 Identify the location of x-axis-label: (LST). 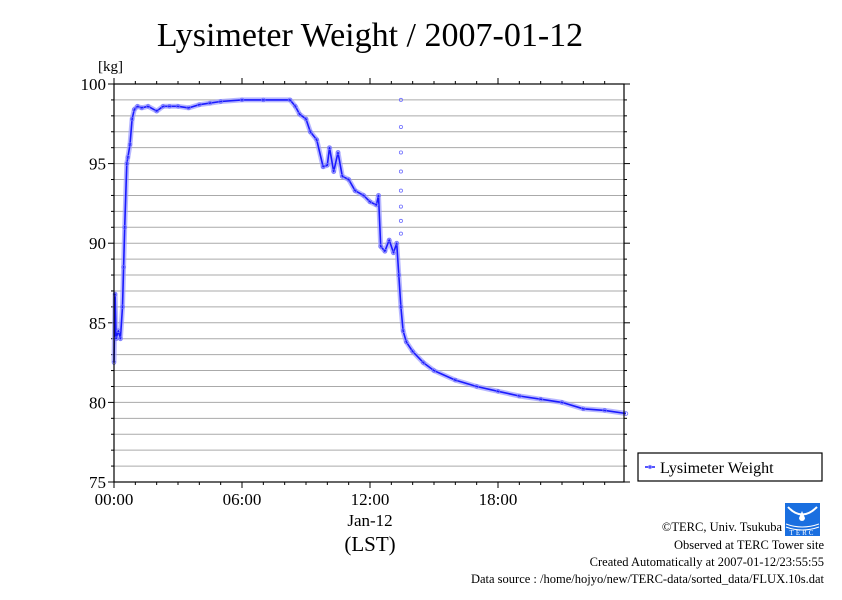
(369, 544).